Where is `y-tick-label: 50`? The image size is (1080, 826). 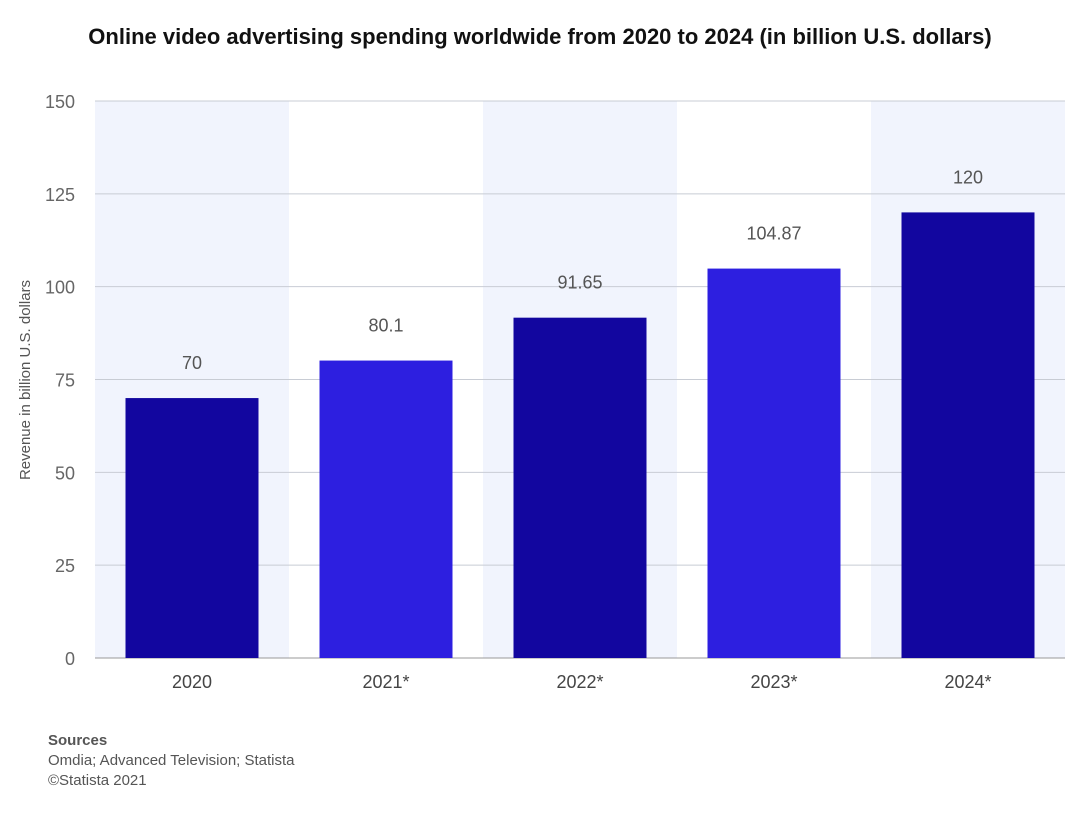 y-tick-label: 50 is located at coordinates (65, 473).